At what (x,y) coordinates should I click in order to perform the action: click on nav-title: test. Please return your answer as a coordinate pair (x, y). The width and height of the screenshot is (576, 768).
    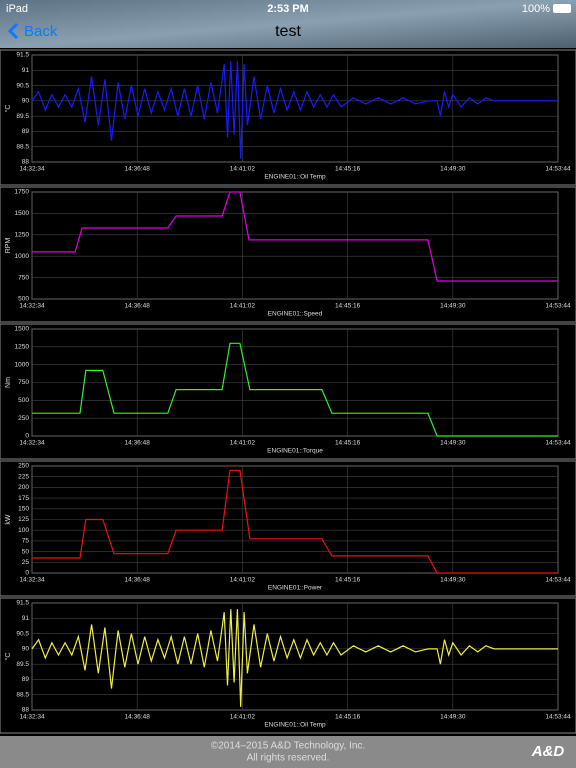
    Looking at the image, I should click on (288, 31).